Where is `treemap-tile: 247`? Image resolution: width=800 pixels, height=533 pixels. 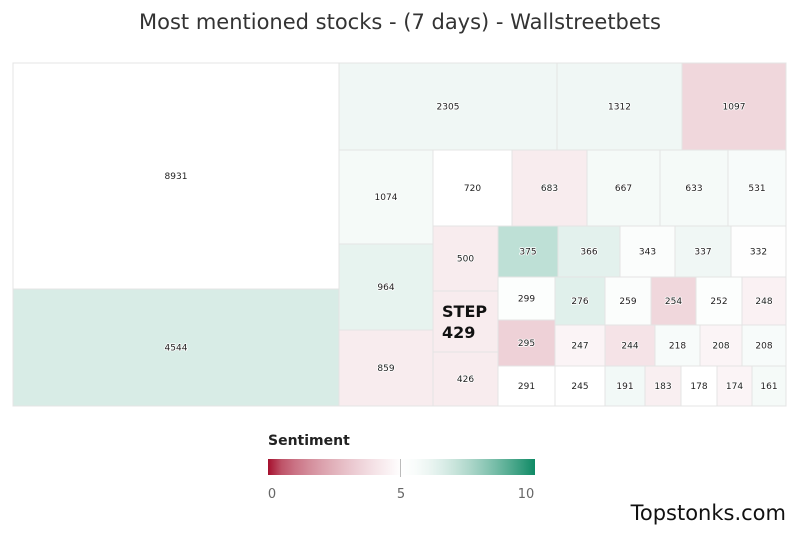
treemap-tile: 247 is located at coordinates (580, 345).